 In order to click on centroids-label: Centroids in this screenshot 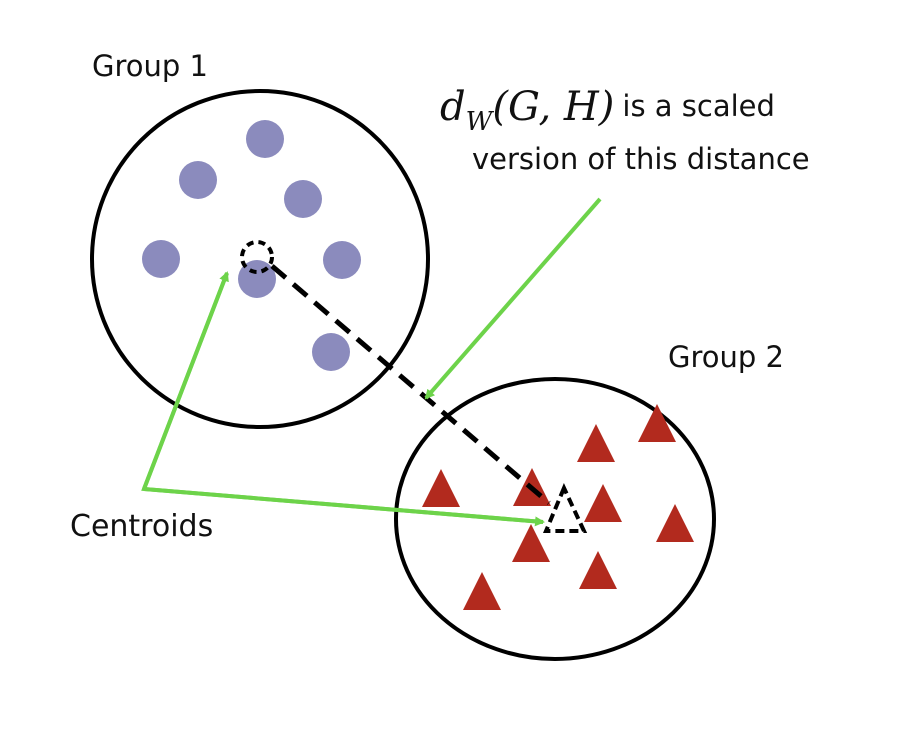, I will do `click(142, 526)`.